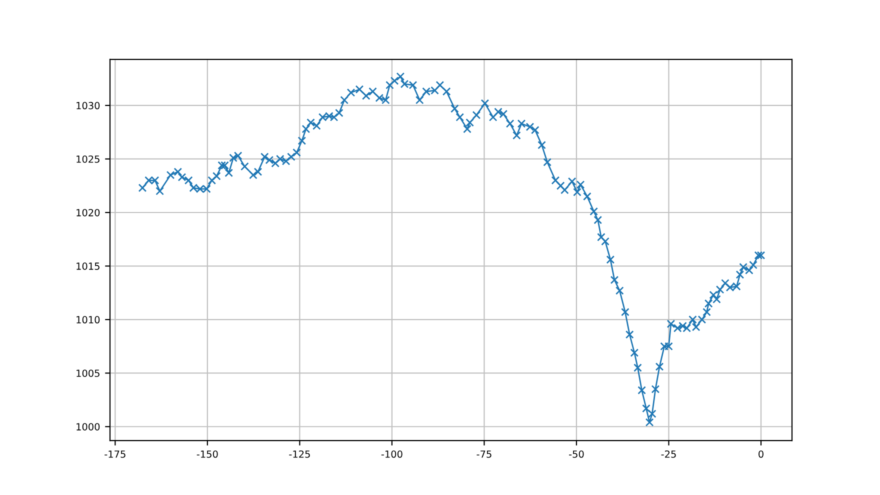 The image size is (880, 495). What do you see at coordinates (88, 426) in the screenshot?
I see `y-tick-label: 1000` at bounding box center [88, 426].